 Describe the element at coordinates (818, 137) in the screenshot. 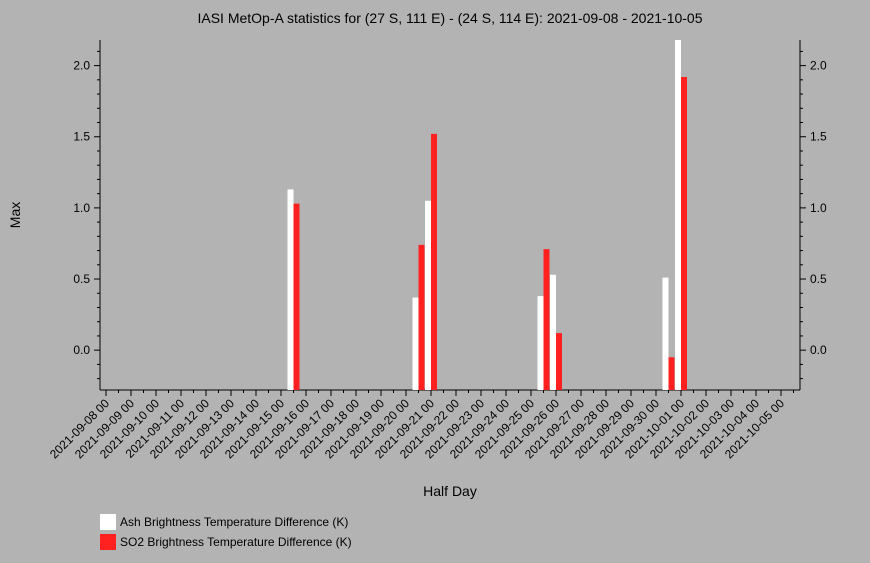

I see `y-tick-label-right: 1.5` at that location.